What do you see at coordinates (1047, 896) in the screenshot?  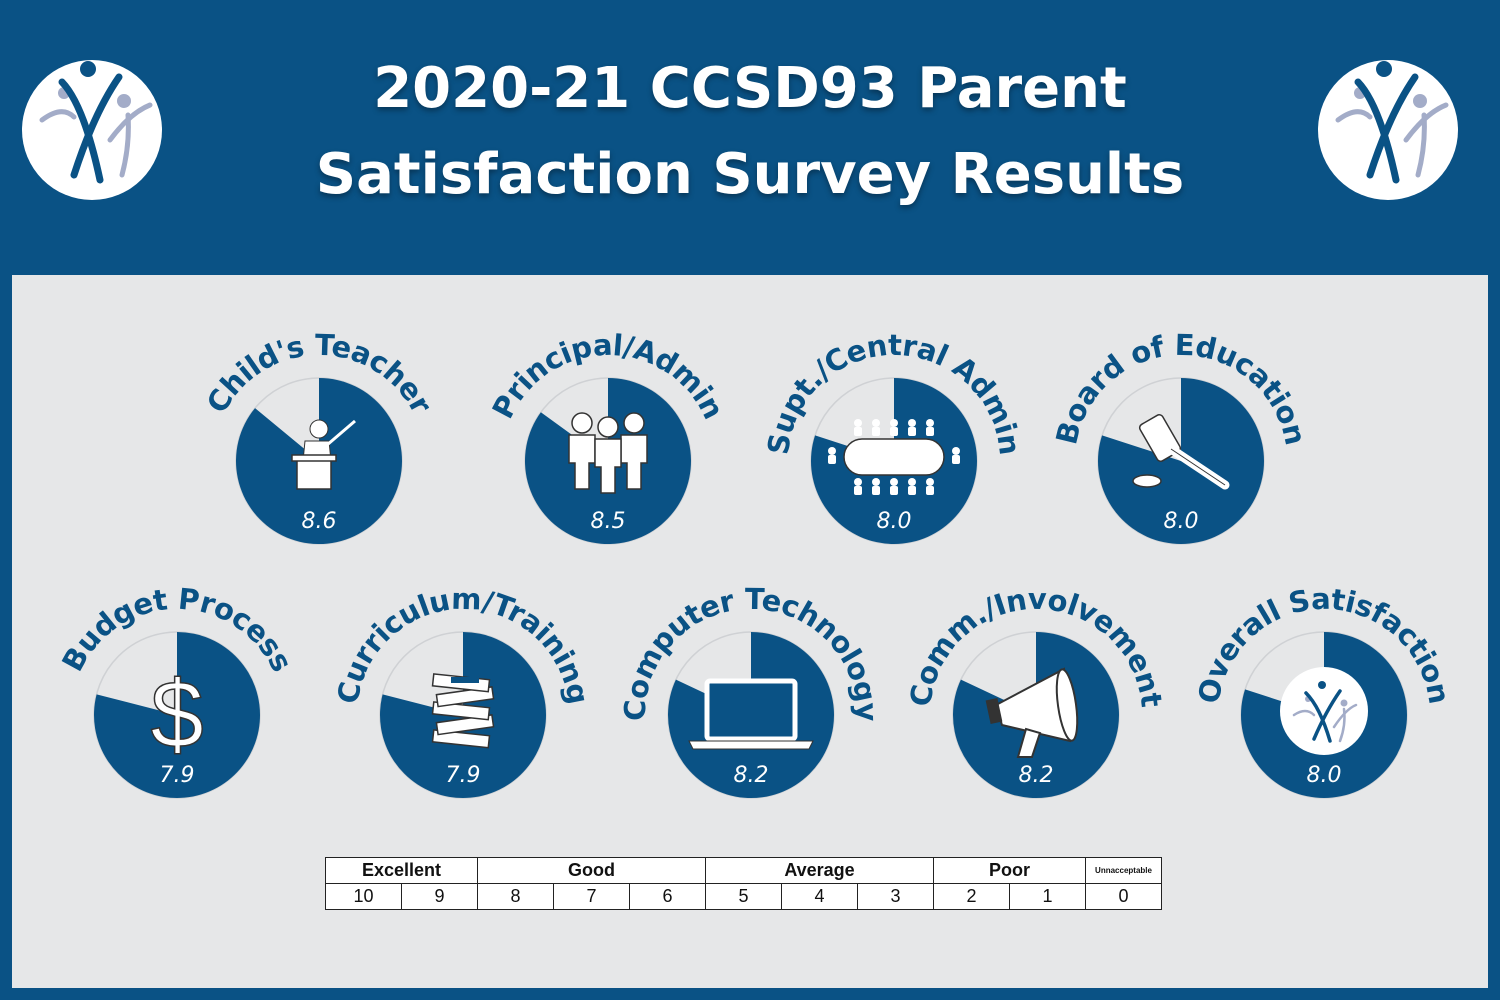 I see `scale-number: 1` at bounding box center [1047, 896].